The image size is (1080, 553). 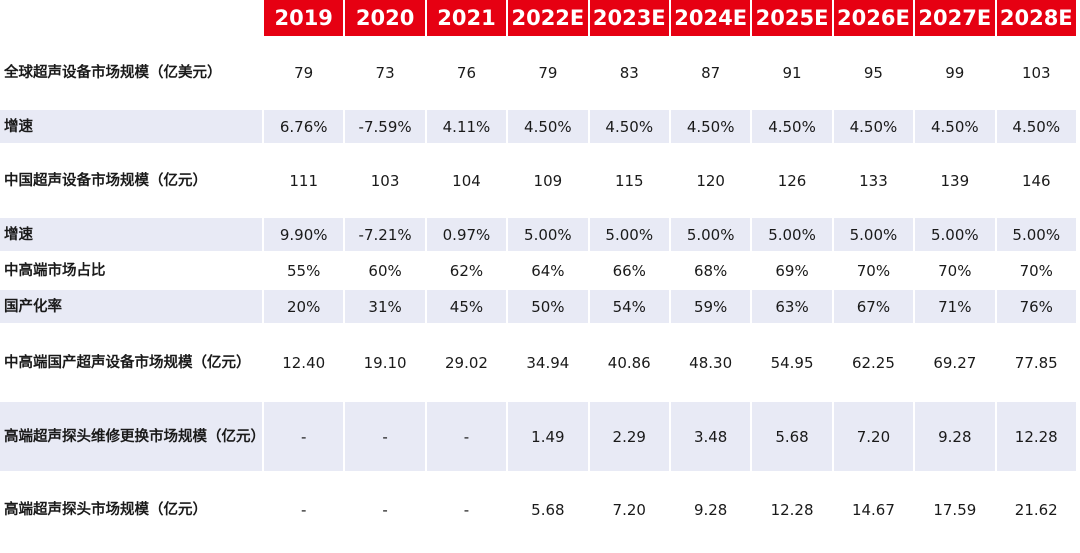 I want to click on table-cell: 120, so click(x=710, y=182).